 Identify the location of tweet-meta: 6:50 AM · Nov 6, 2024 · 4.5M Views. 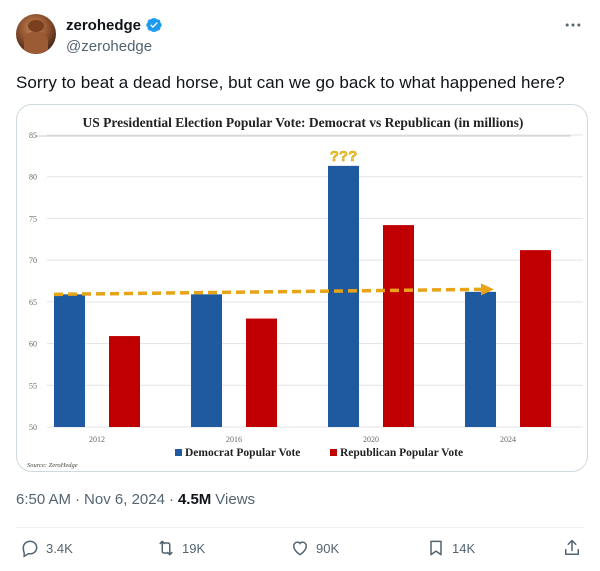
(135, 499).